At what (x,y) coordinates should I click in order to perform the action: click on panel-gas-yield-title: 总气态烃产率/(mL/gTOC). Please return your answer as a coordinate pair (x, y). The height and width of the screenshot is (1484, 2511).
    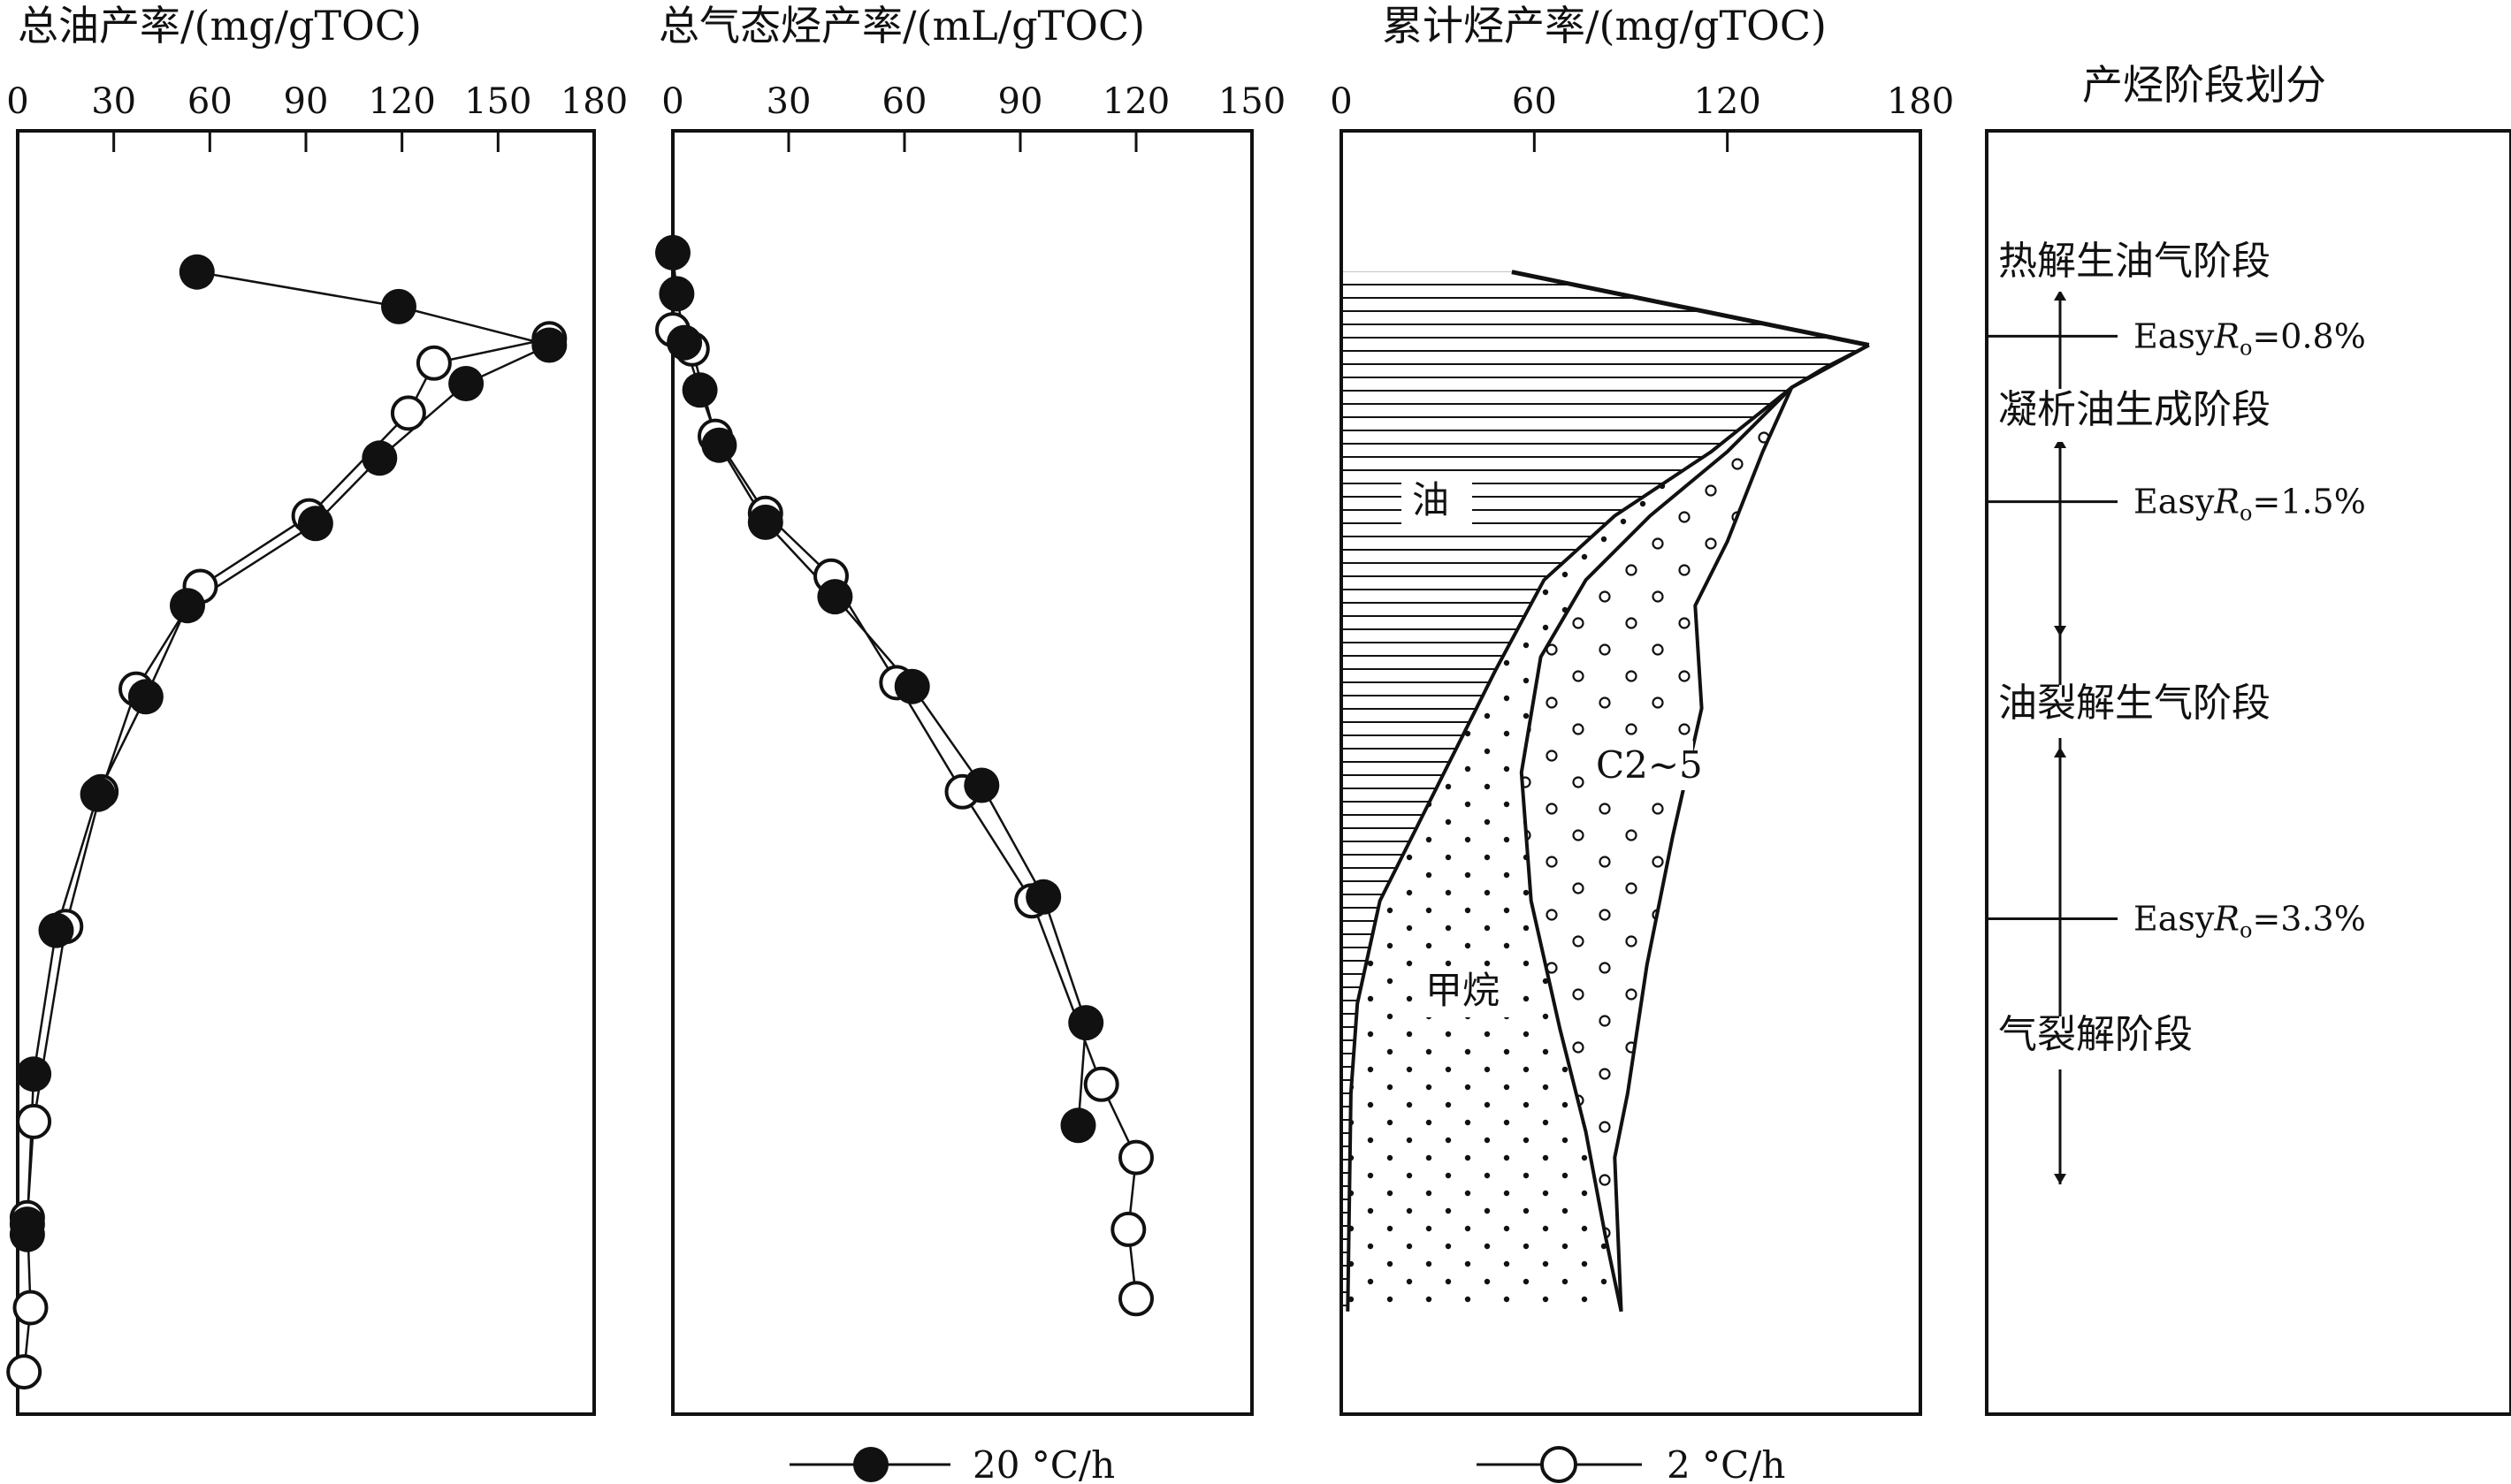
    Looking at the image, I should click on (902, 25).